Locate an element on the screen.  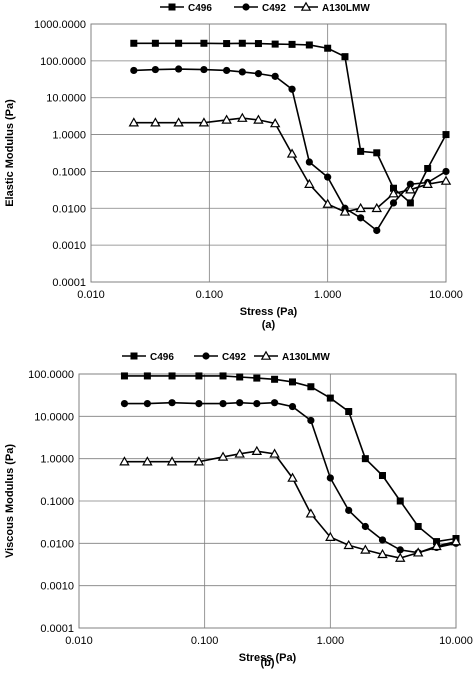
panel-caption: (b) is located at coordinates (267, 663).